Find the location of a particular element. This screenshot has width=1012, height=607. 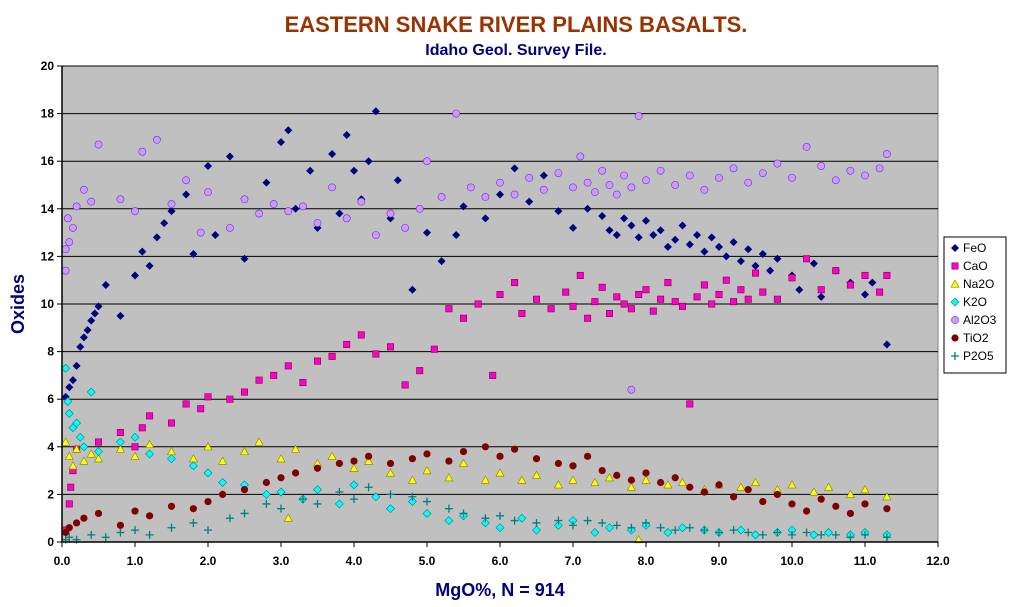

x-tick-label: 6.0 is located at coordinates (500, 561).